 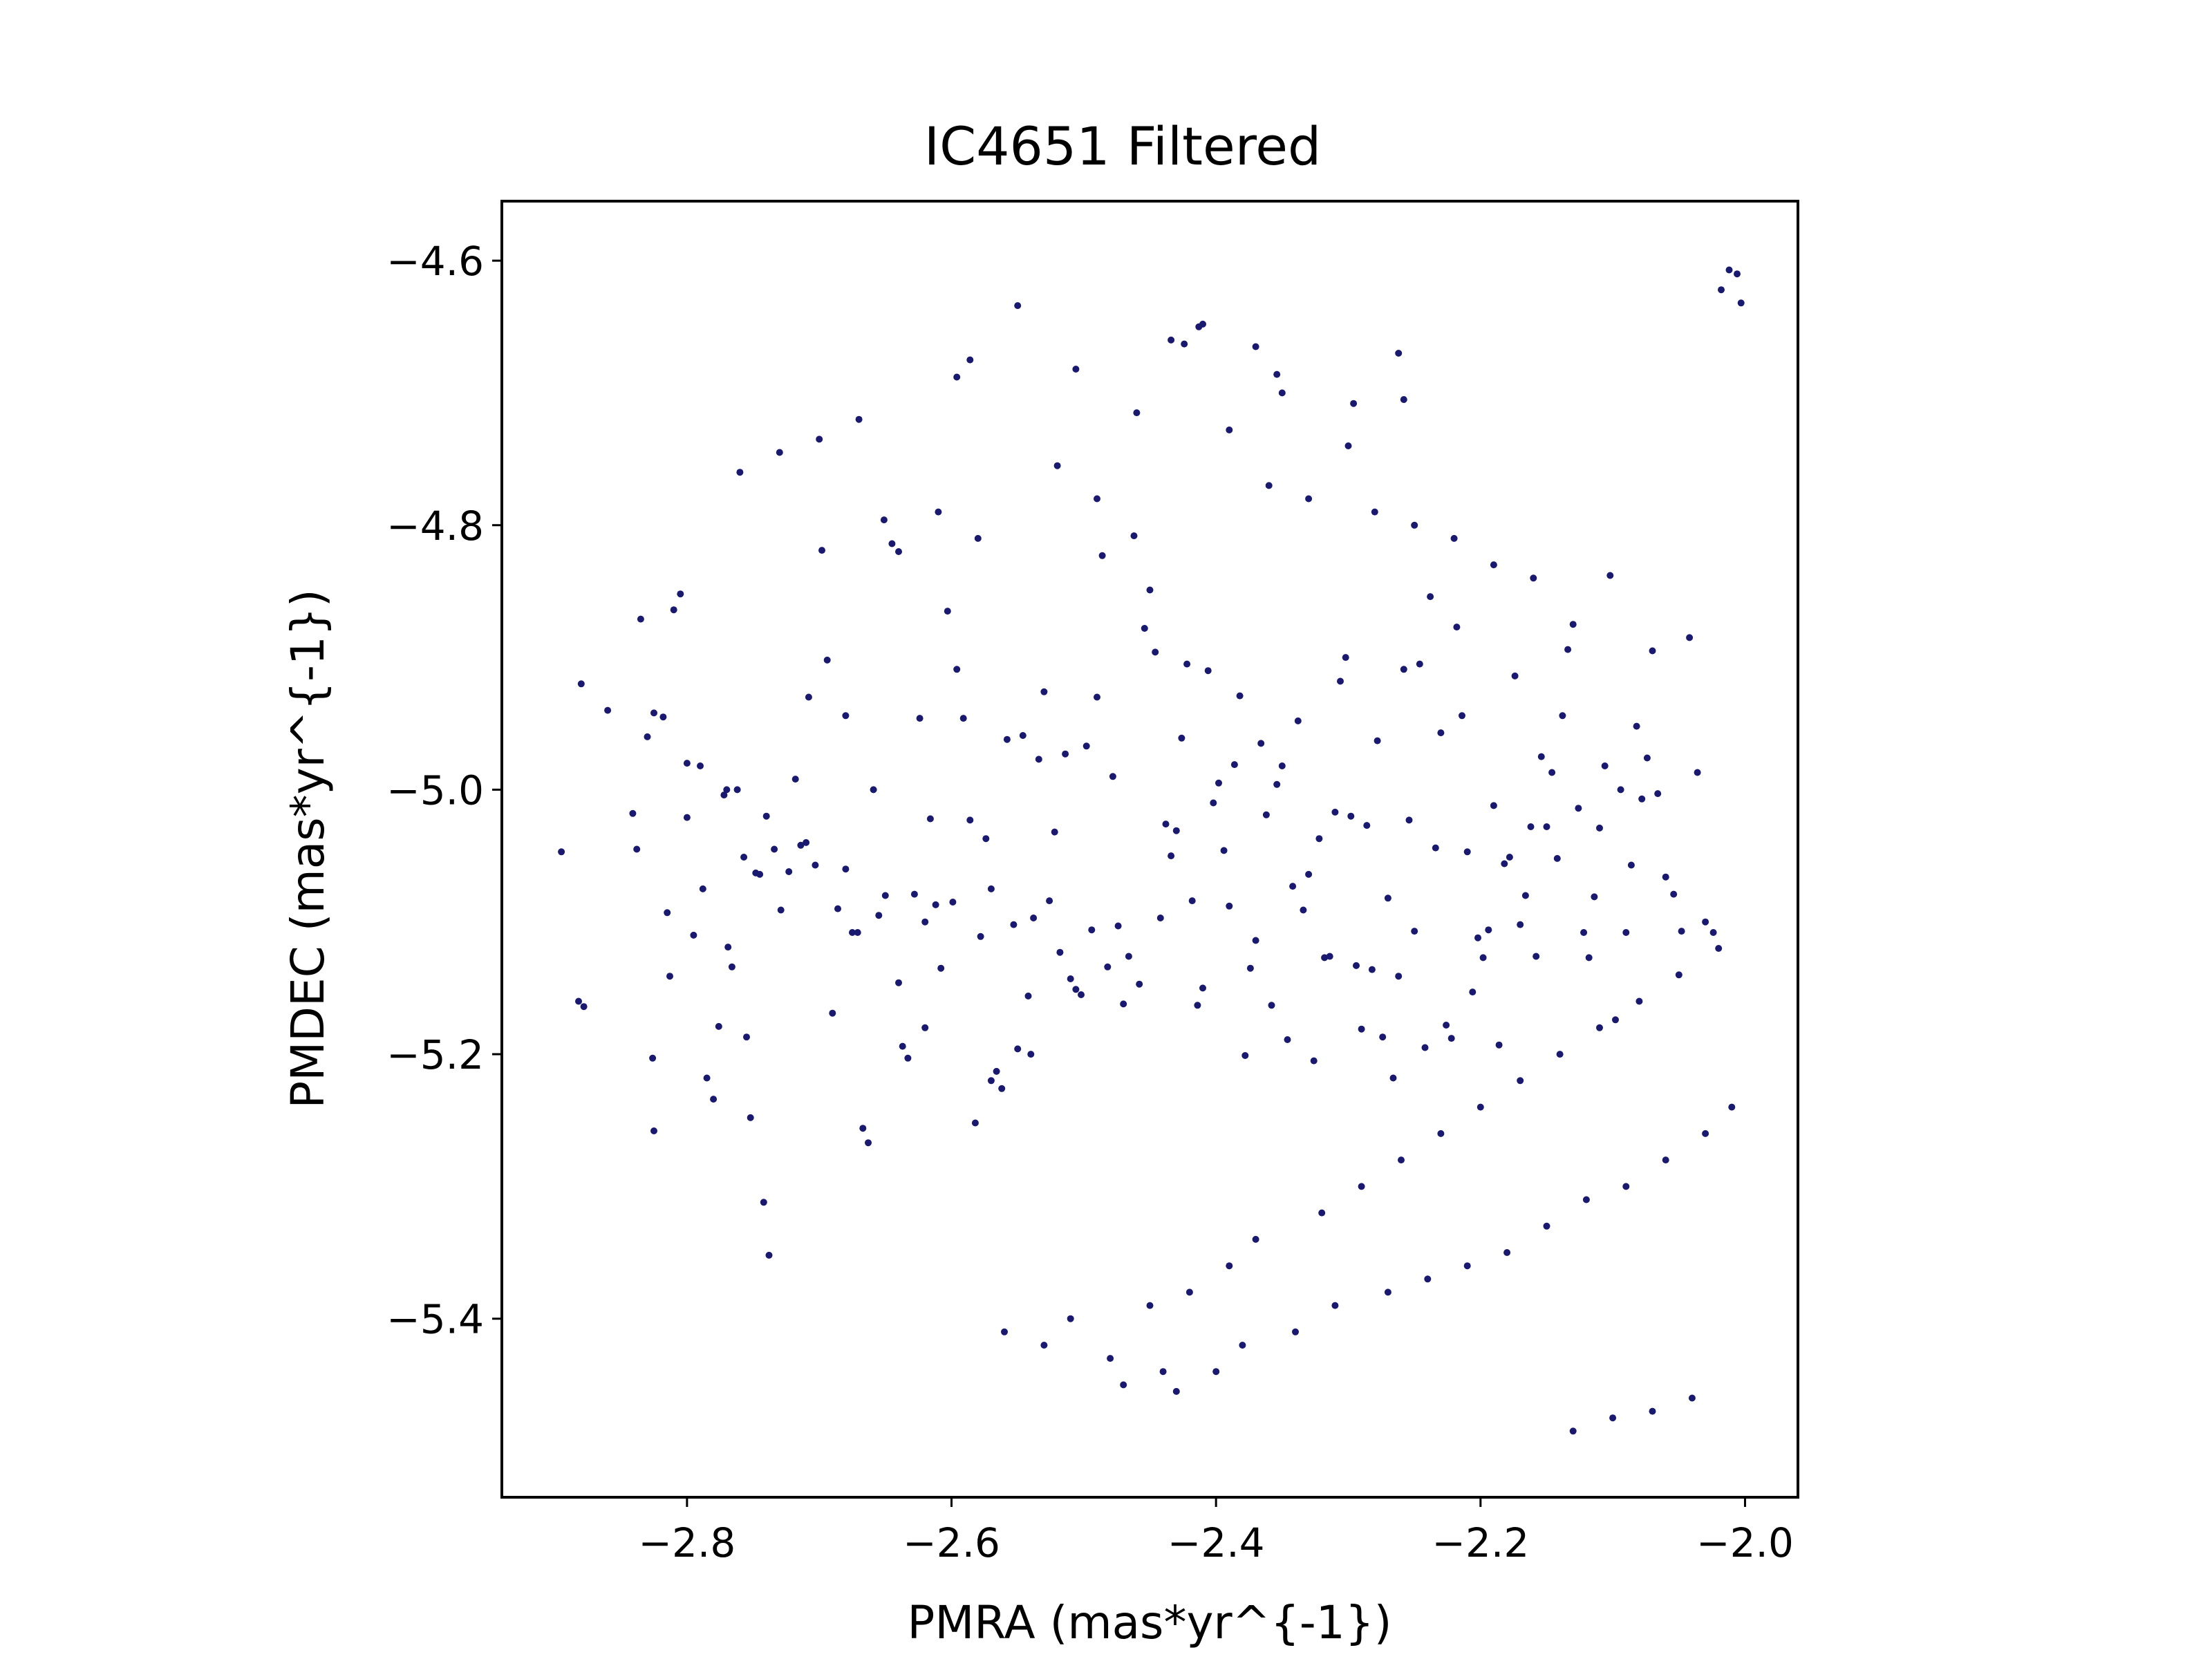 What do you see at coordinates (435, 1319) in the screenshot?
I see `y-tick-label: −5.4` at bounding box center [435, 1319].